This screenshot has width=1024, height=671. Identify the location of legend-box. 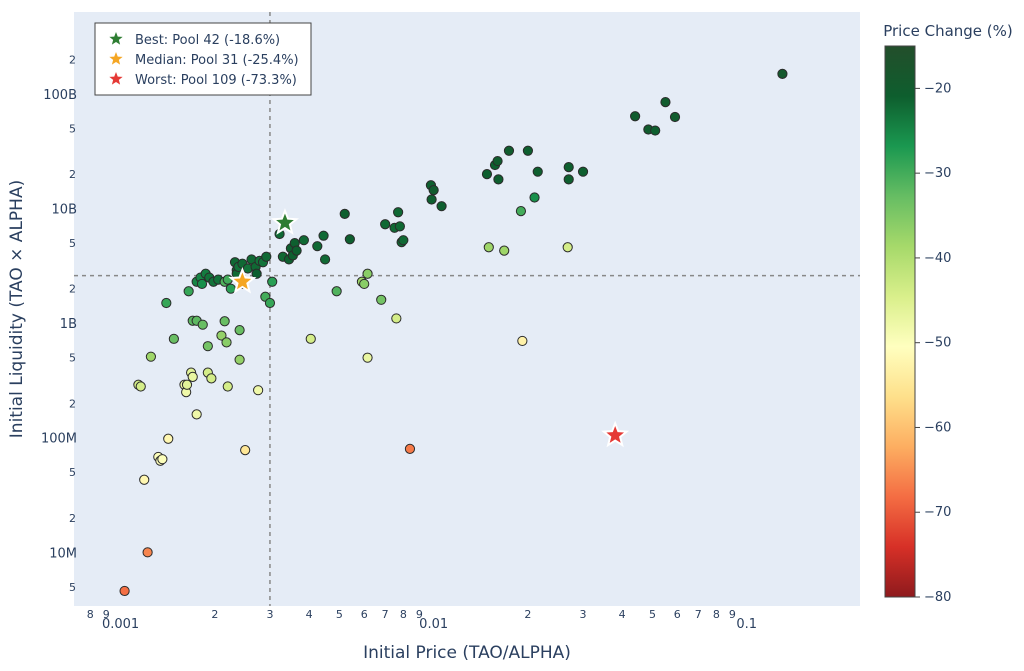
(203, 59).